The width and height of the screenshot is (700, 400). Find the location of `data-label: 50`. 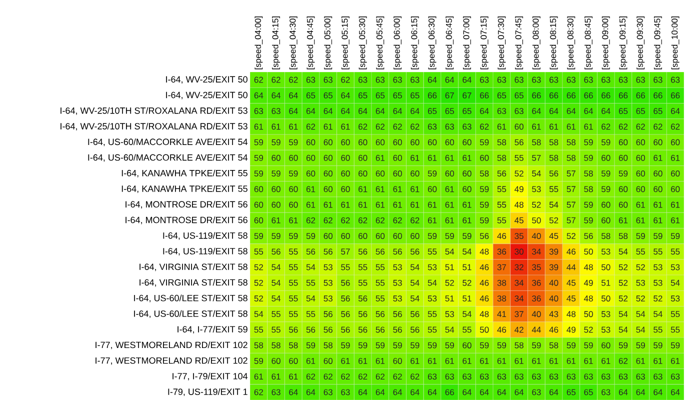

data-label: 50 is located at coordinates (484, 329).